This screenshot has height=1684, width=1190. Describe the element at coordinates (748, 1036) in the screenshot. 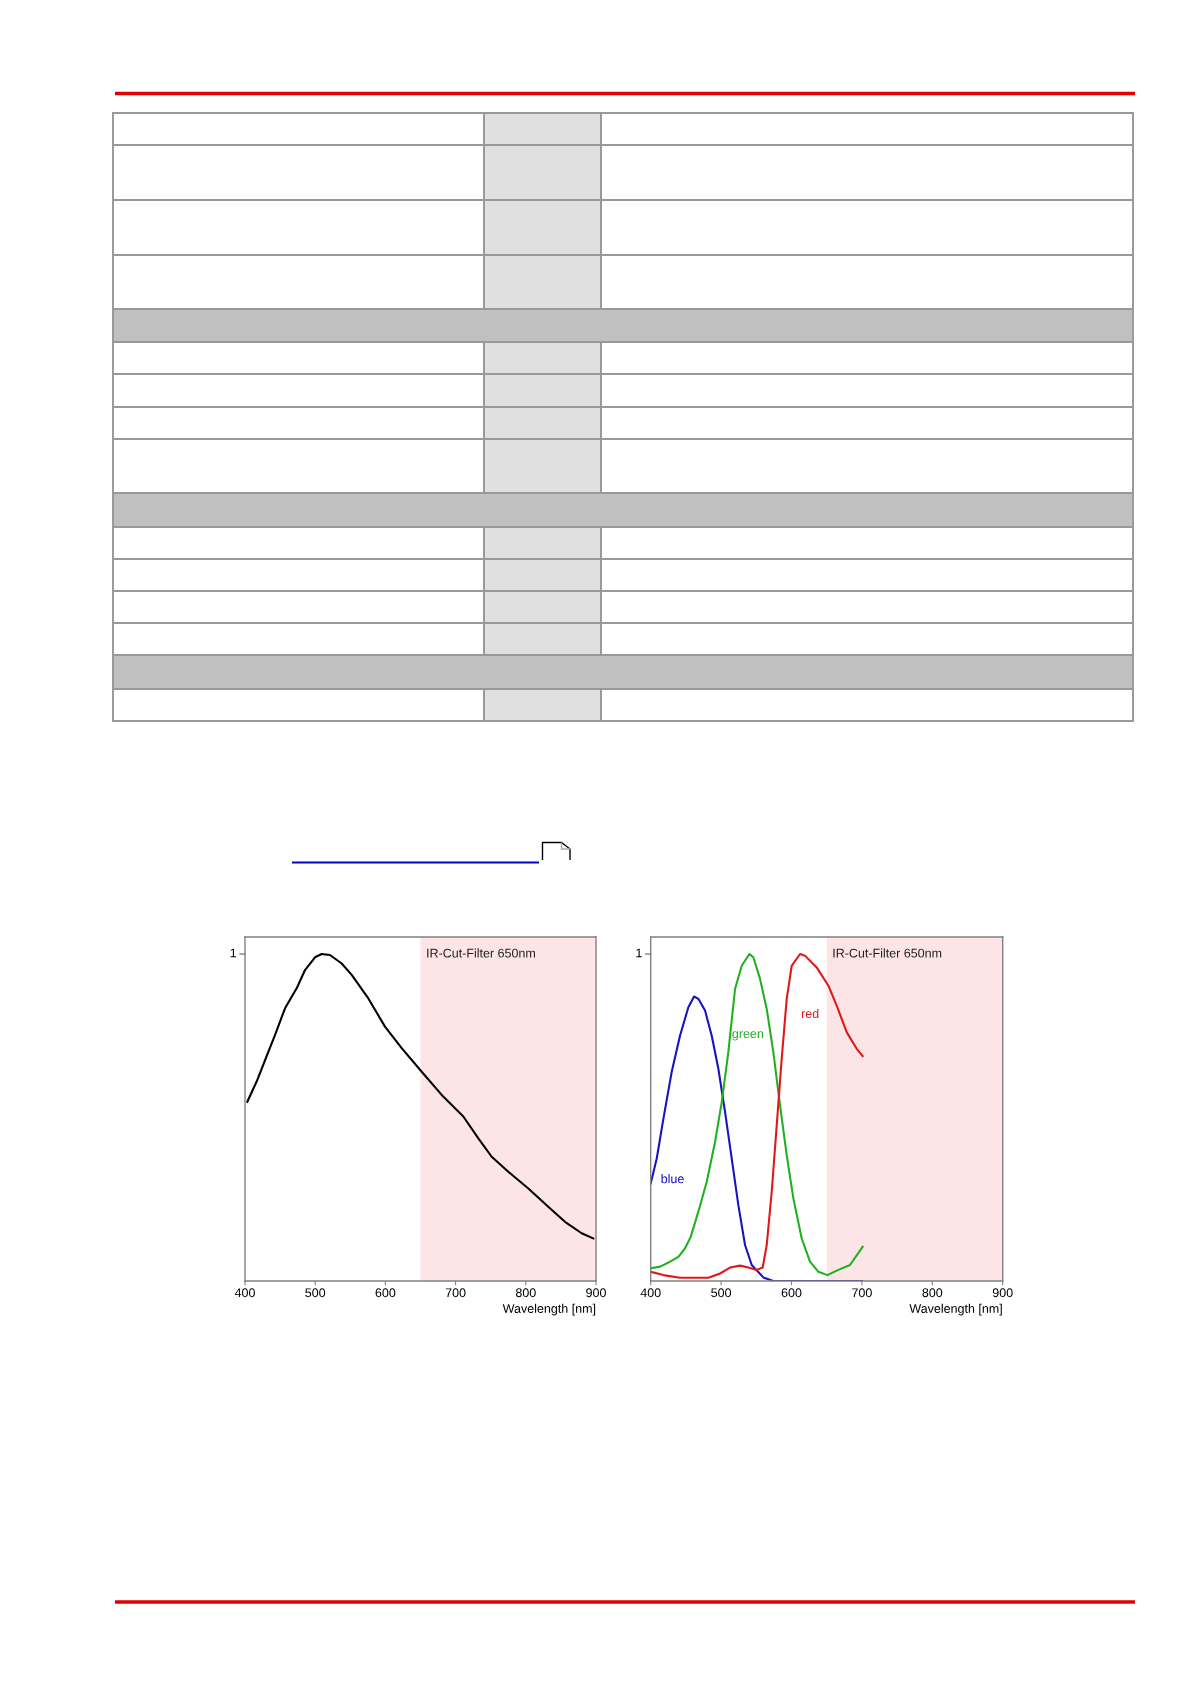

I see `series-label: green` at that location.